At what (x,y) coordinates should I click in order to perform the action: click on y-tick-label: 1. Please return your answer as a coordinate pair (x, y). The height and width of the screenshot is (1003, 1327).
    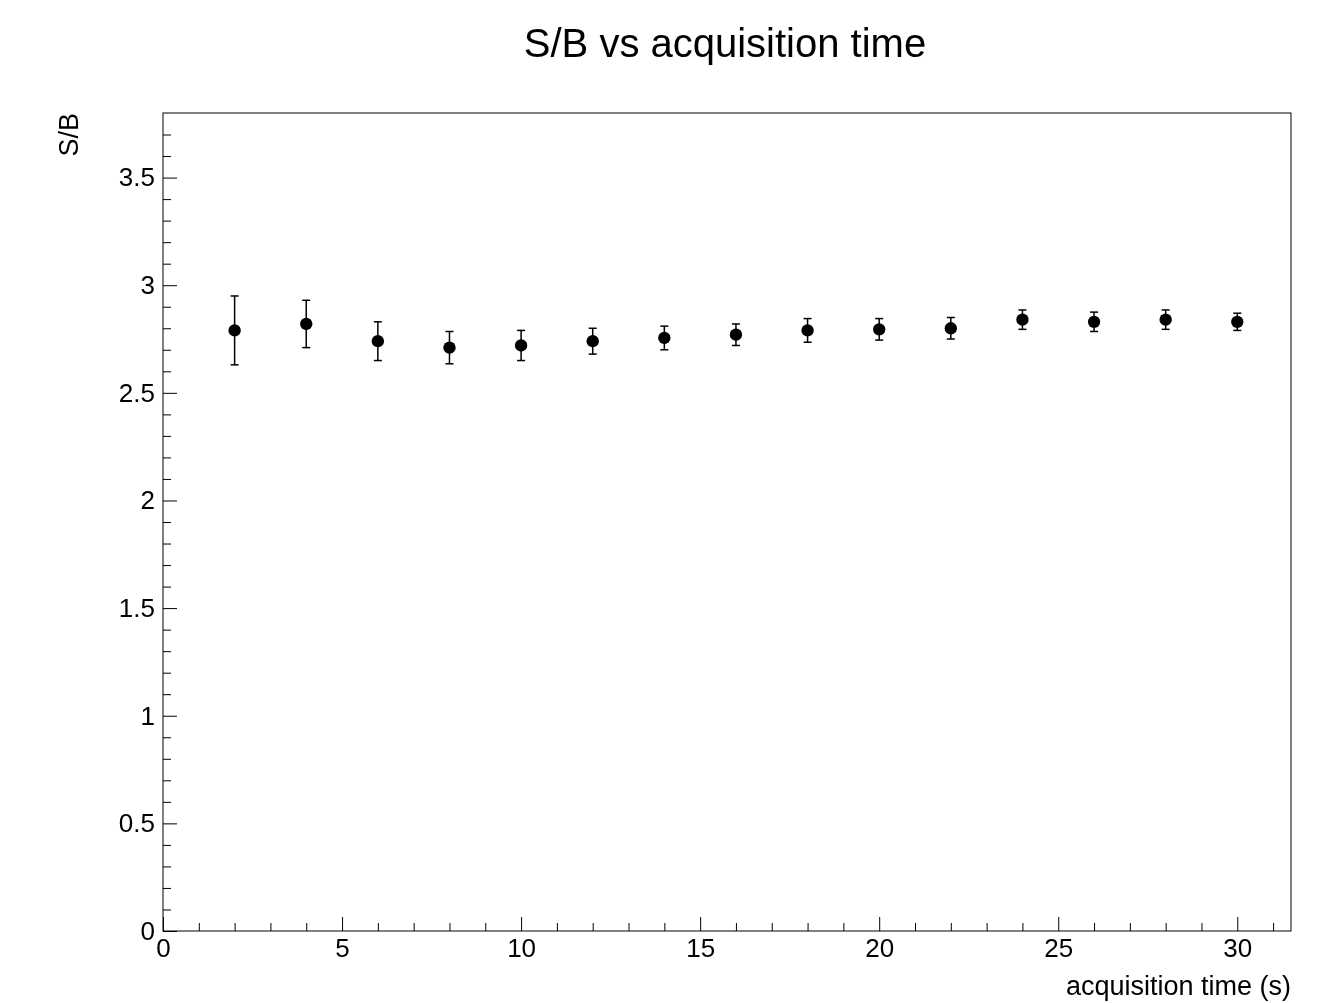
    Looking at the image, I should click on (147, 715).